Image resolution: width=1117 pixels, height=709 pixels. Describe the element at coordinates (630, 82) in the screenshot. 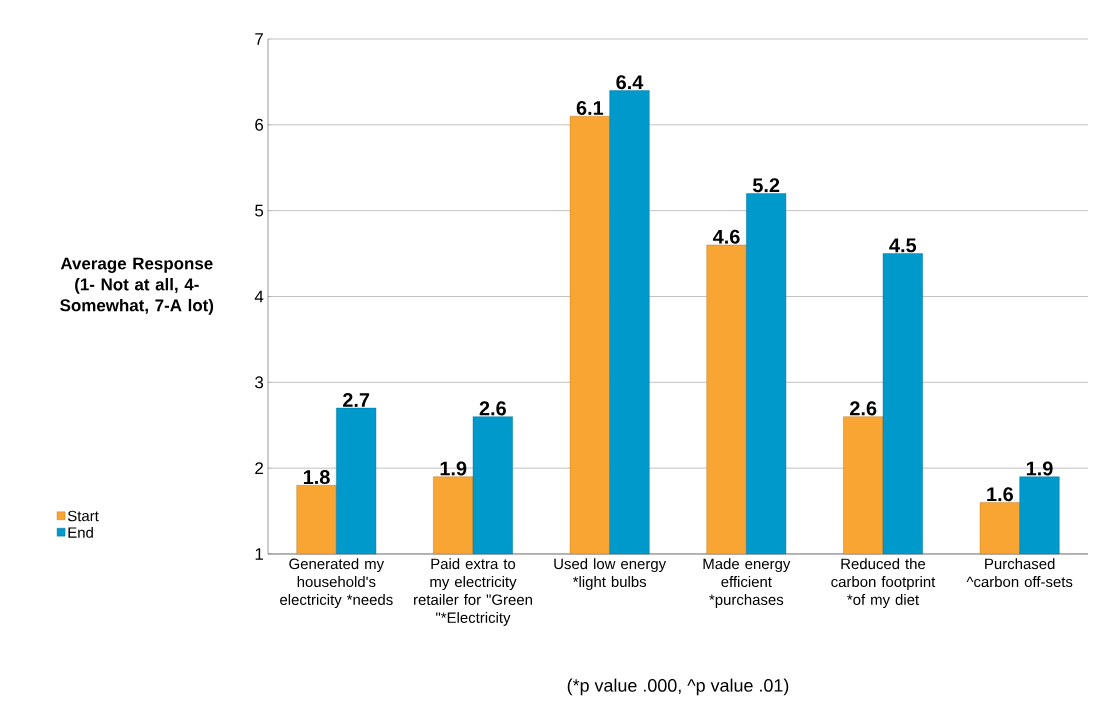

I see `data-label: 6.4` at that location.